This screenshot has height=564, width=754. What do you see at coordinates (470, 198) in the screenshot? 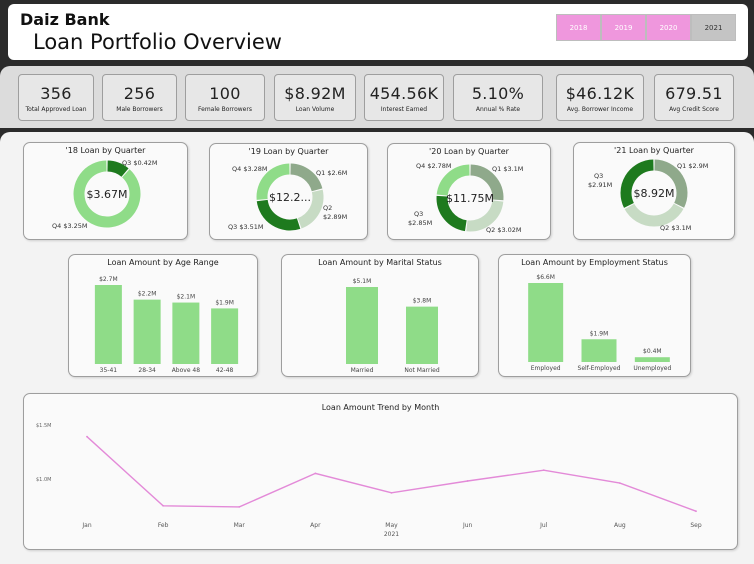
I see `donut-center-label: $11.75M` at bounding box center [470, 198].